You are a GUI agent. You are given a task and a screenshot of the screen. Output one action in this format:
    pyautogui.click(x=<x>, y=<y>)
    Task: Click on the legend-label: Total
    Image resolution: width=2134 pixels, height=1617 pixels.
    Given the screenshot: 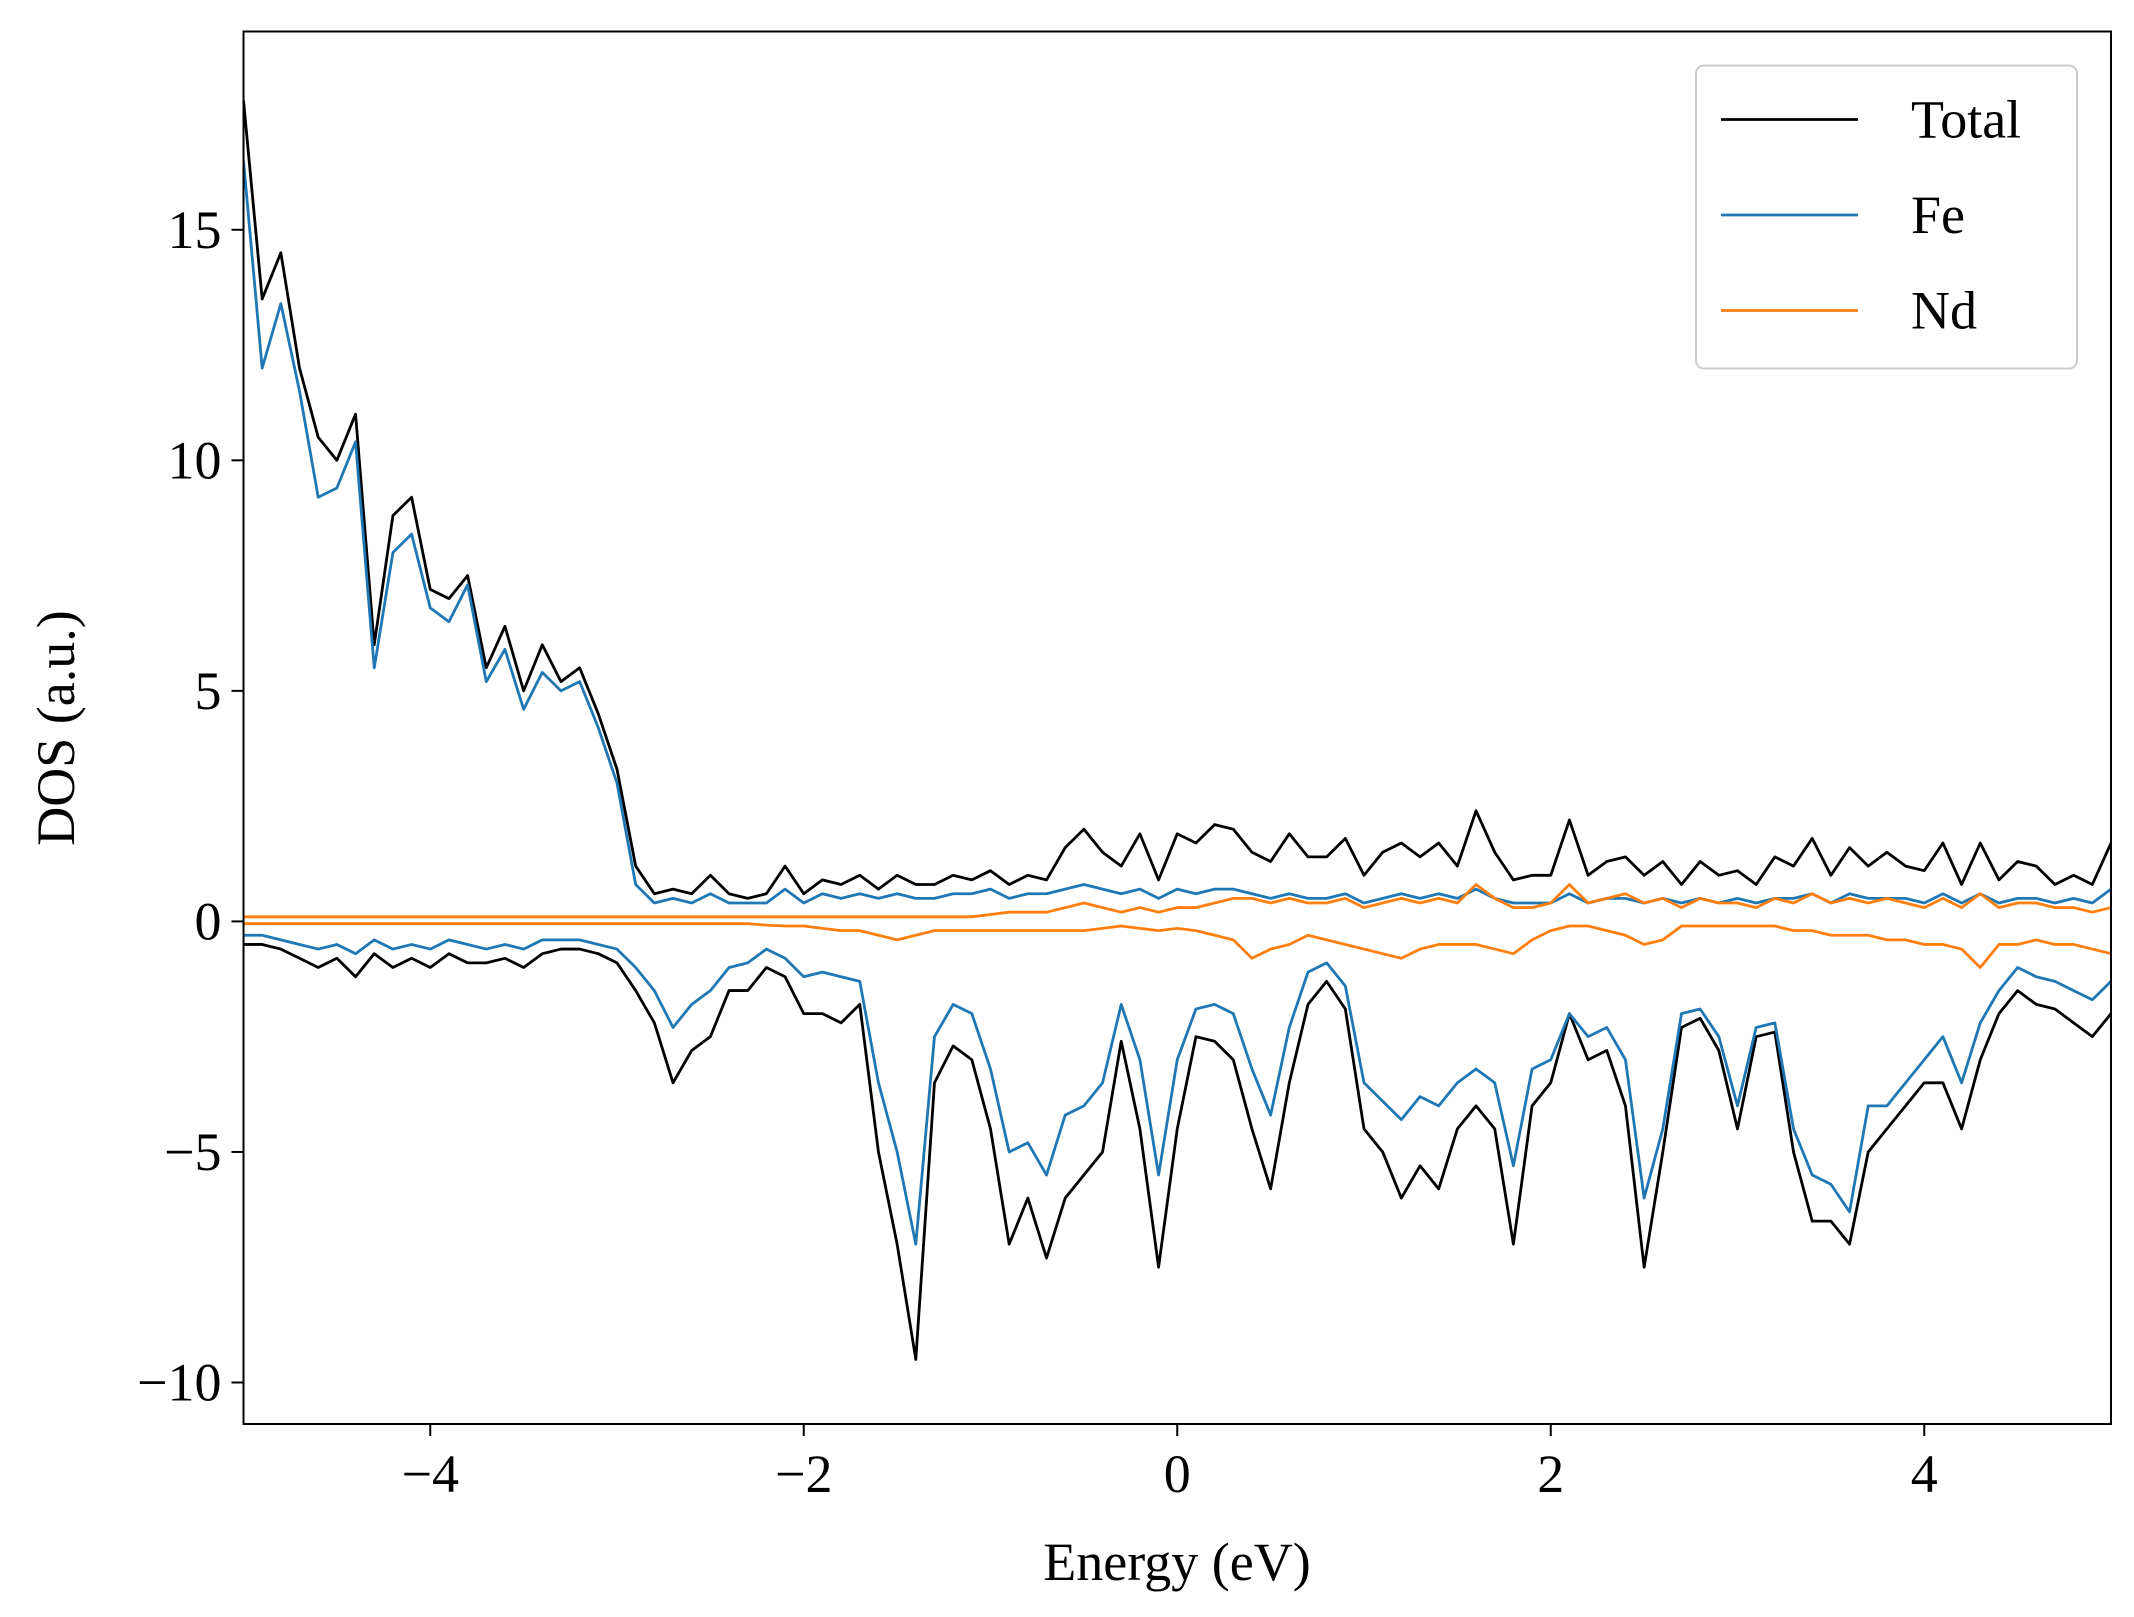 What is the action you would take?
    pyautogui.click(x=1966, y=120)
    